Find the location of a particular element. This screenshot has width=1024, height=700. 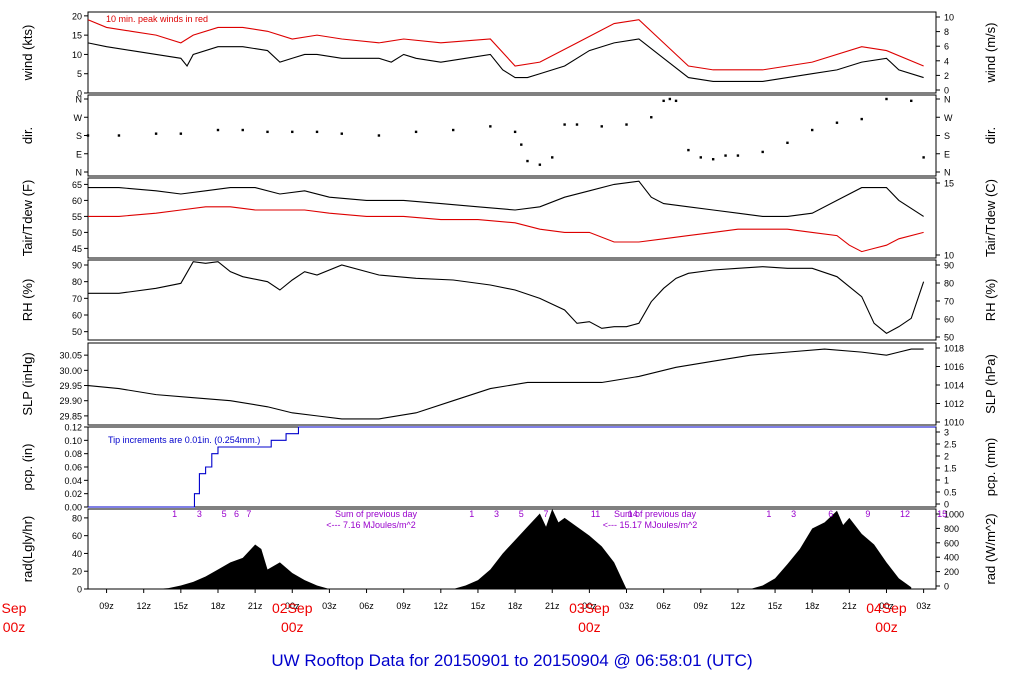

tick-label-left: 29.85 is located at coordinates (70, 416).